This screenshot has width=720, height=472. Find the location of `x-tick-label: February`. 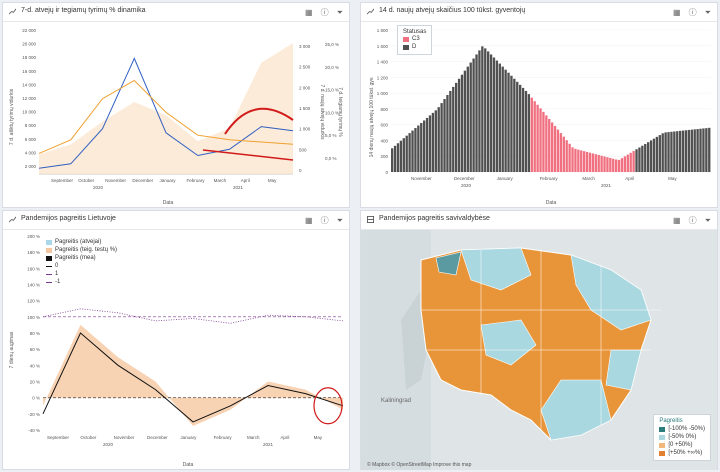

x-tick-label: February is located at coordinates (196, 180).